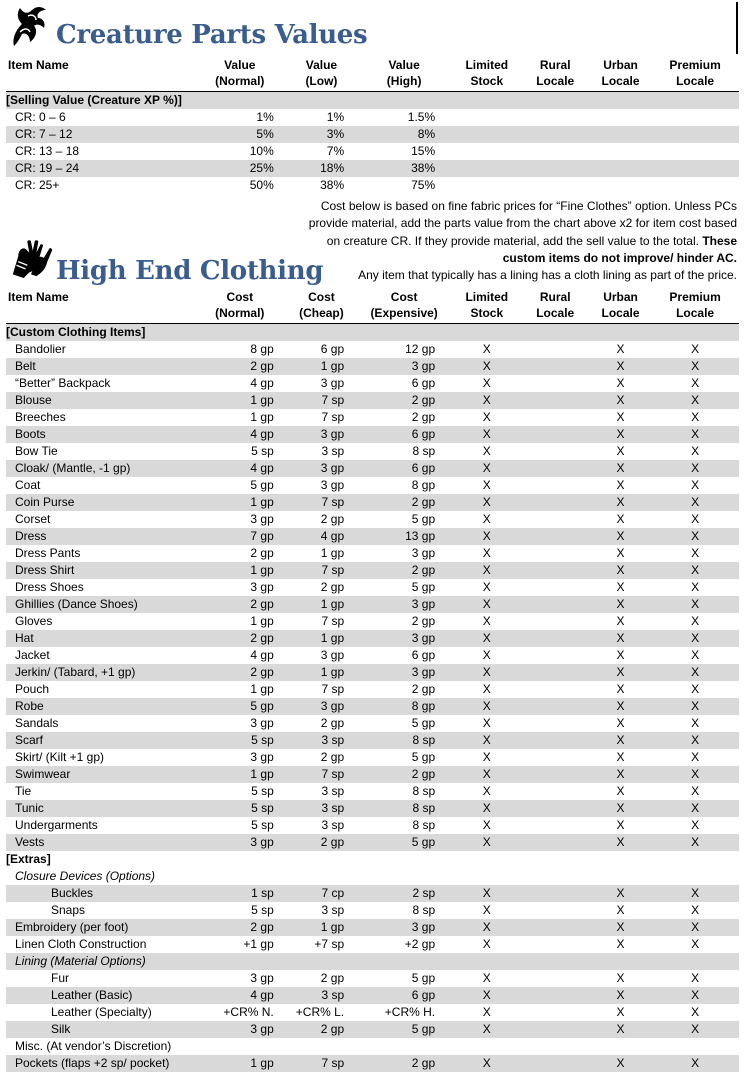  What do you see at coordinates (372, 570) in the screenshot?
I see `table-row: Dress Shirt 1 gp 7 sp 2 gp X X X` at bounding box center [372, 570].